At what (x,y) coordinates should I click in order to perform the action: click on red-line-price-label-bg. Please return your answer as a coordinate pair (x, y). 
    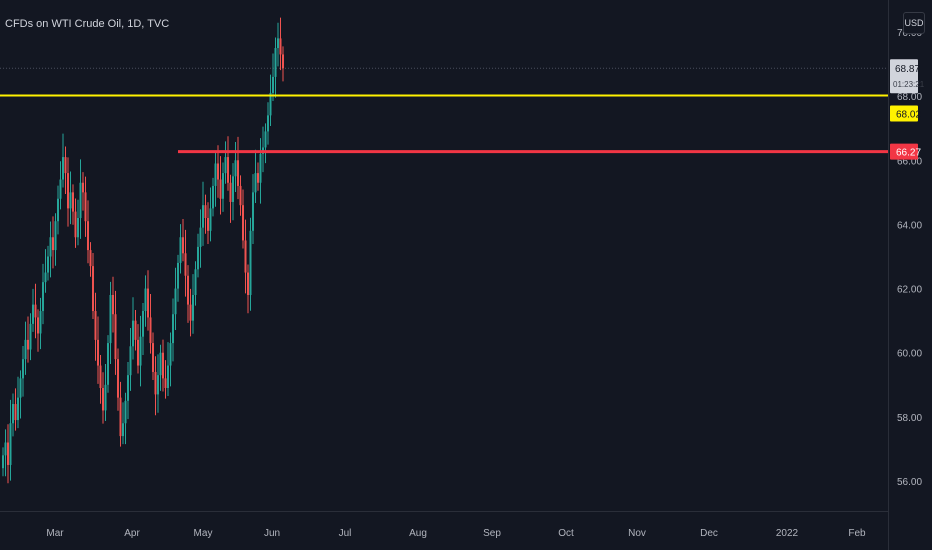
    Looking at the image, I should click on (904, 151).